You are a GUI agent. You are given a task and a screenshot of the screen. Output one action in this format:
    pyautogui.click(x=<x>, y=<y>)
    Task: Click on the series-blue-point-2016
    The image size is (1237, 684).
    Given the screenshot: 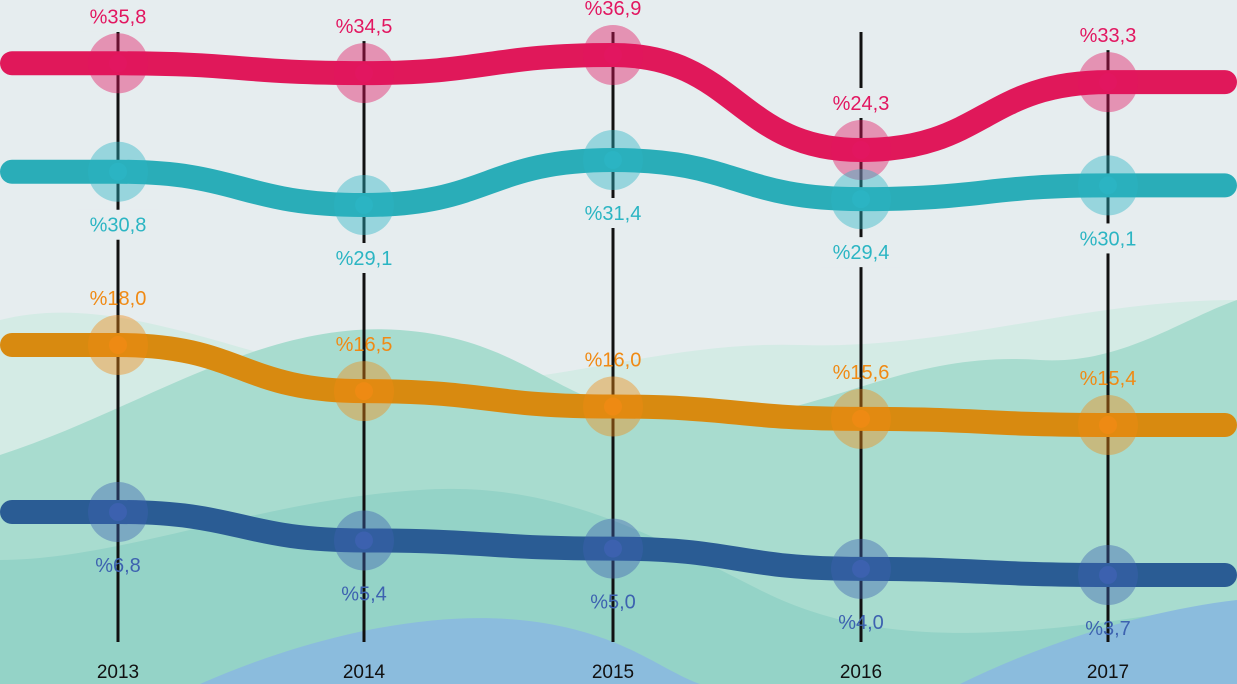 What is the action you would take?
    pyautogui.click(x=861, y=568)
    